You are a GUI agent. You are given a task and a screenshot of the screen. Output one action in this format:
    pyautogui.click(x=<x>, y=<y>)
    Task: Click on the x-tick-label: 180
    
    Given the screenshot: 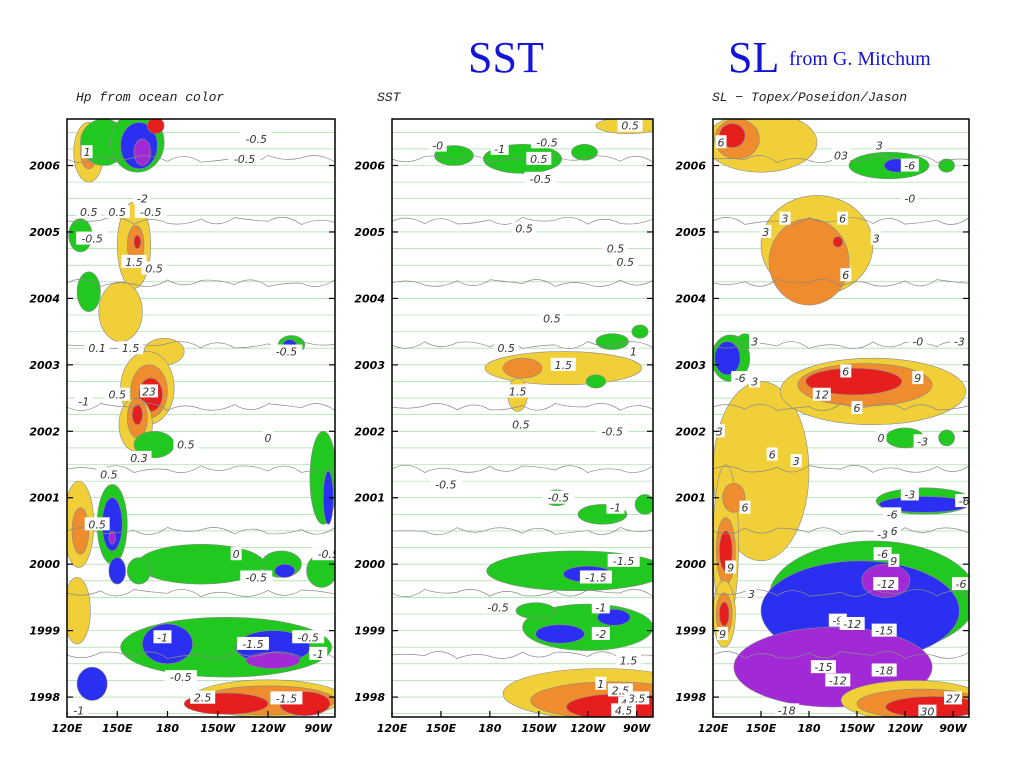 What is the action you would take?
    pyautogui.click(x=809, y=728)
    